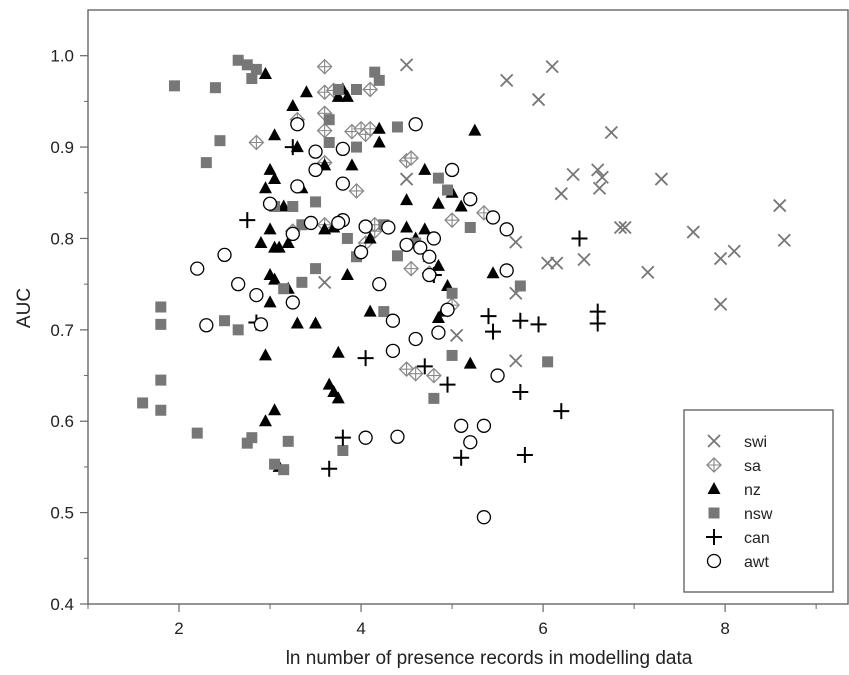  Describe the element at coordinates (755, 442) in the screenshot. I see `legend-label-swi: swi` at that location.